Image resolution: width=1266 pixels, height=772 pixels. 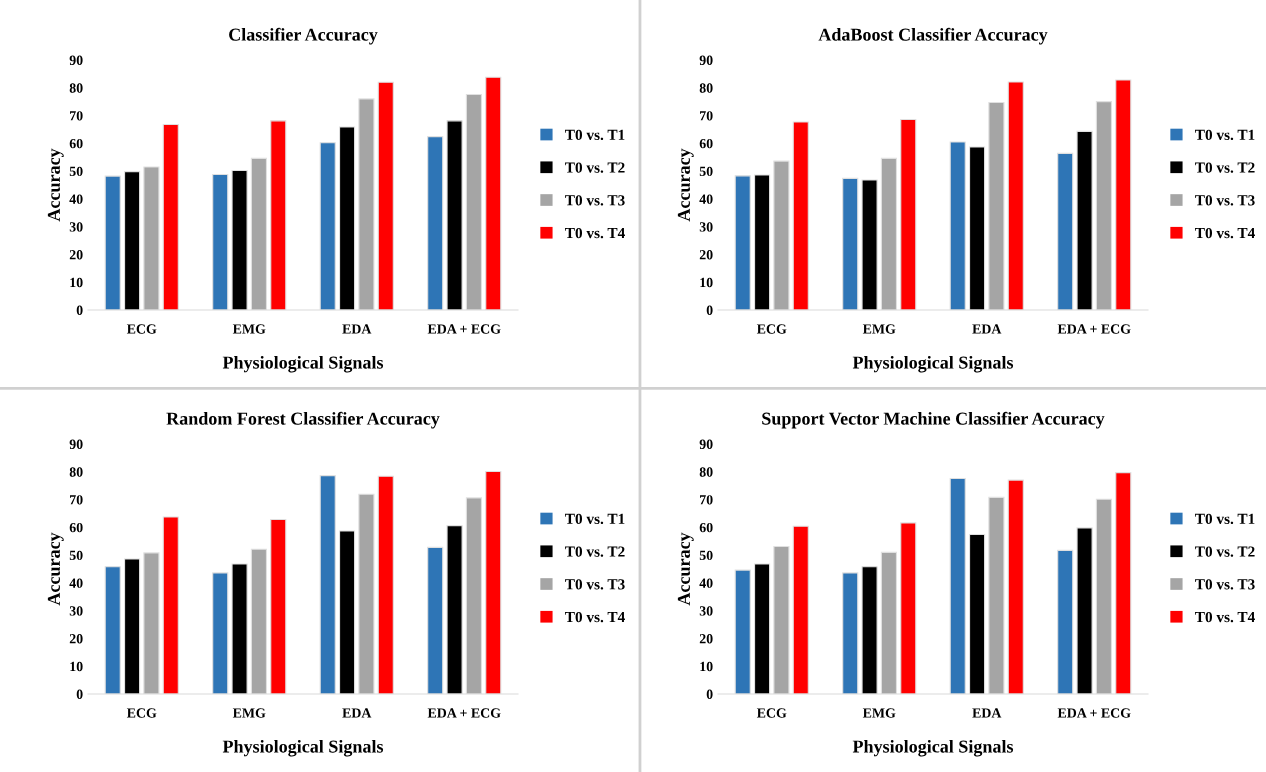 I want to click on chart-title: Random Forest Classifier Accuracy, so click(x=303, y=420).